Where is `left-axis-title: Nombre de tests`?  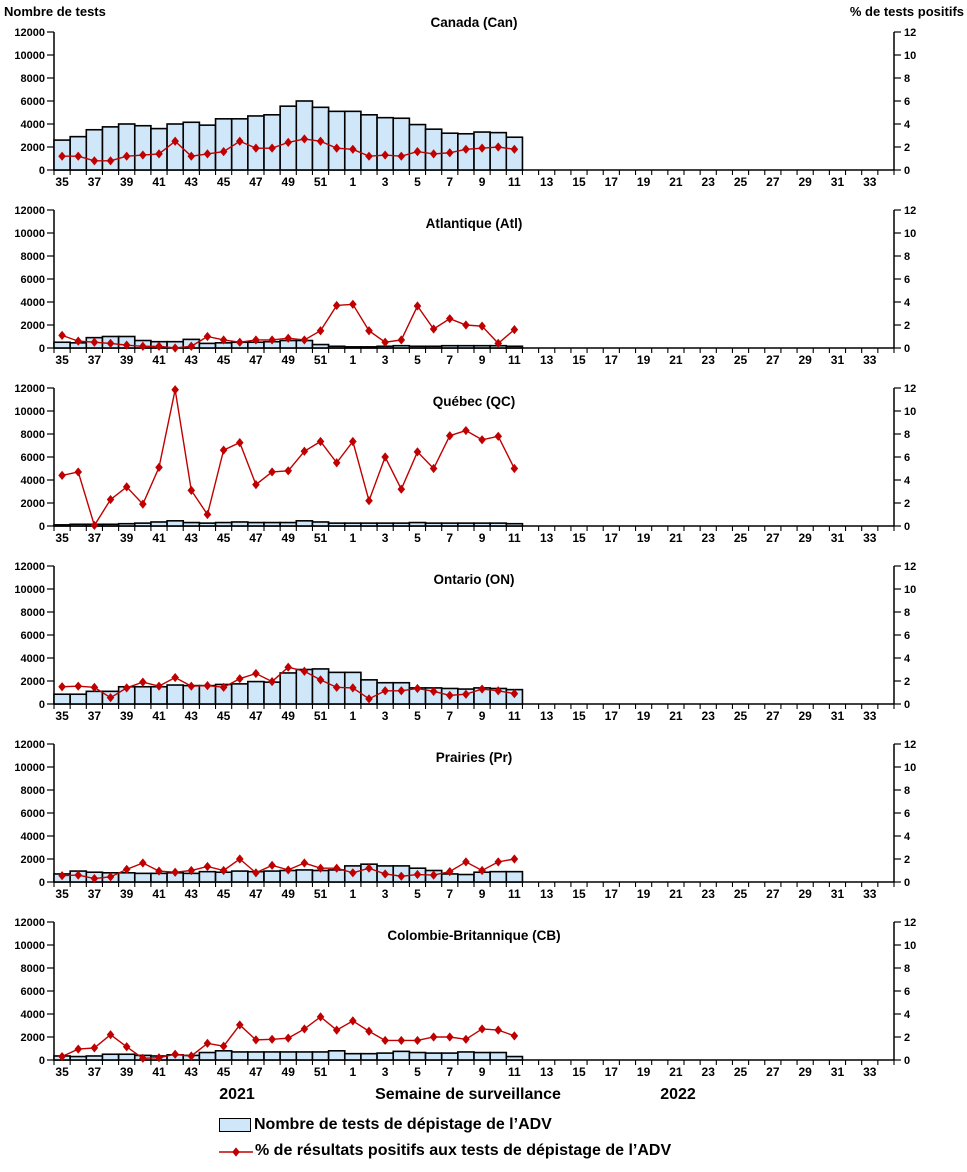 left-axis-title: Nombre de tests is located at coordinates (55, 11).